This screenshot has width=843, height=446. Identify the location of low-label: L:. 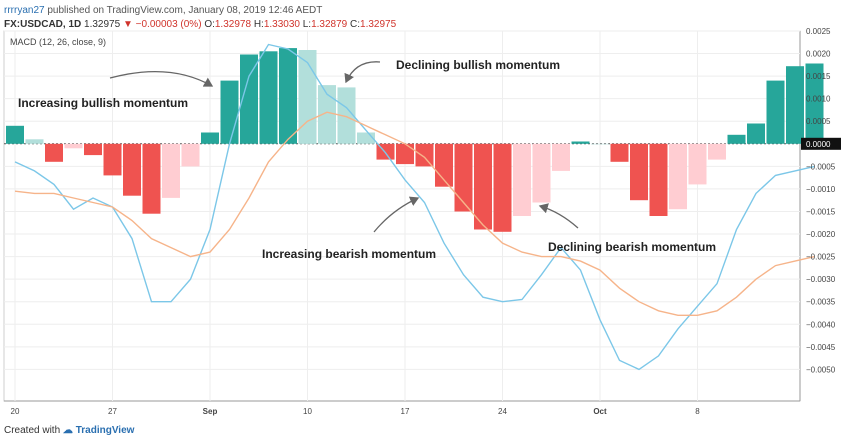
(307, 24).